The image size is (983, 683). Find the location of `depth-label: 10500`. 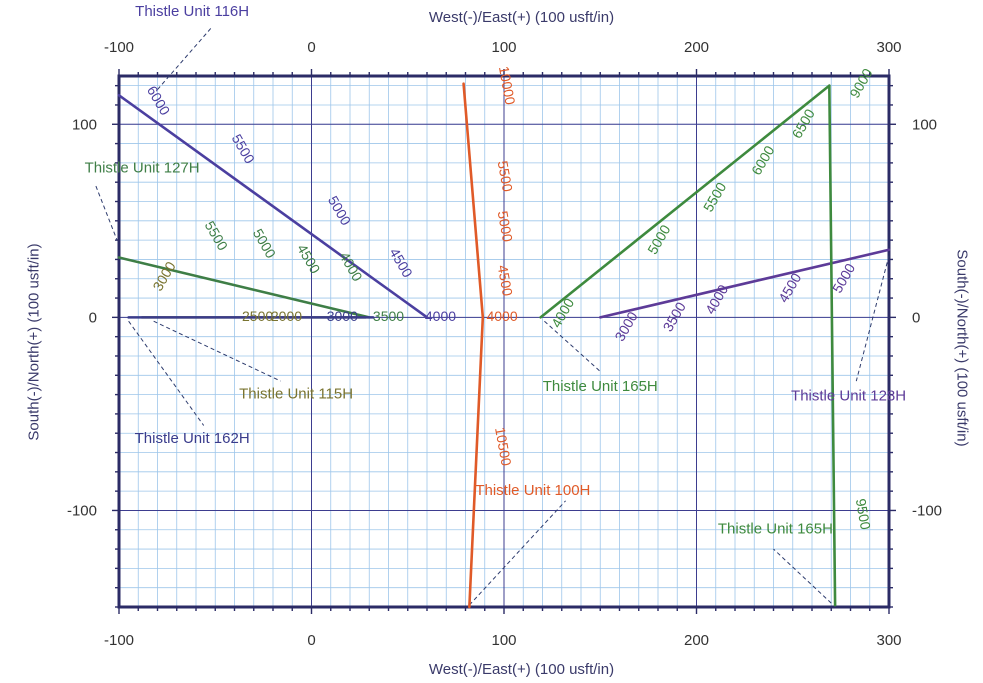

depth-label: 10500 is located at coordinates (503, 446).